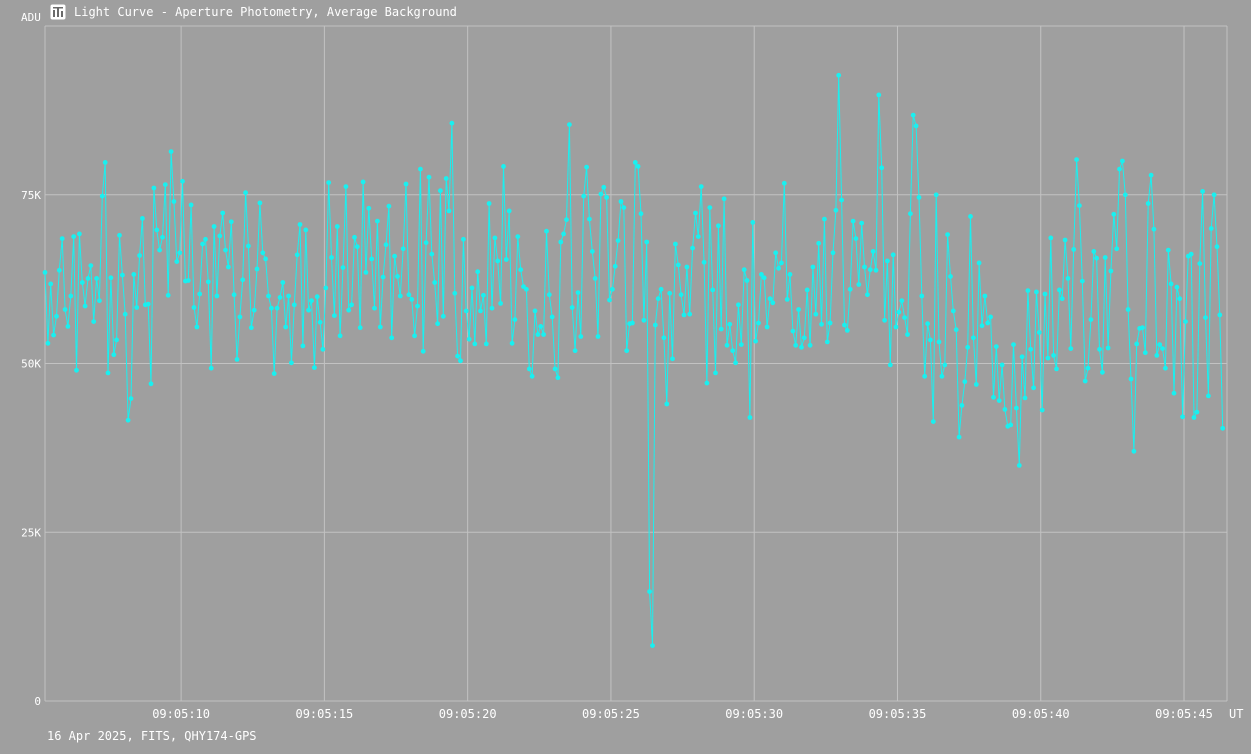  I want to click on chart-icon, so click(58, 12).